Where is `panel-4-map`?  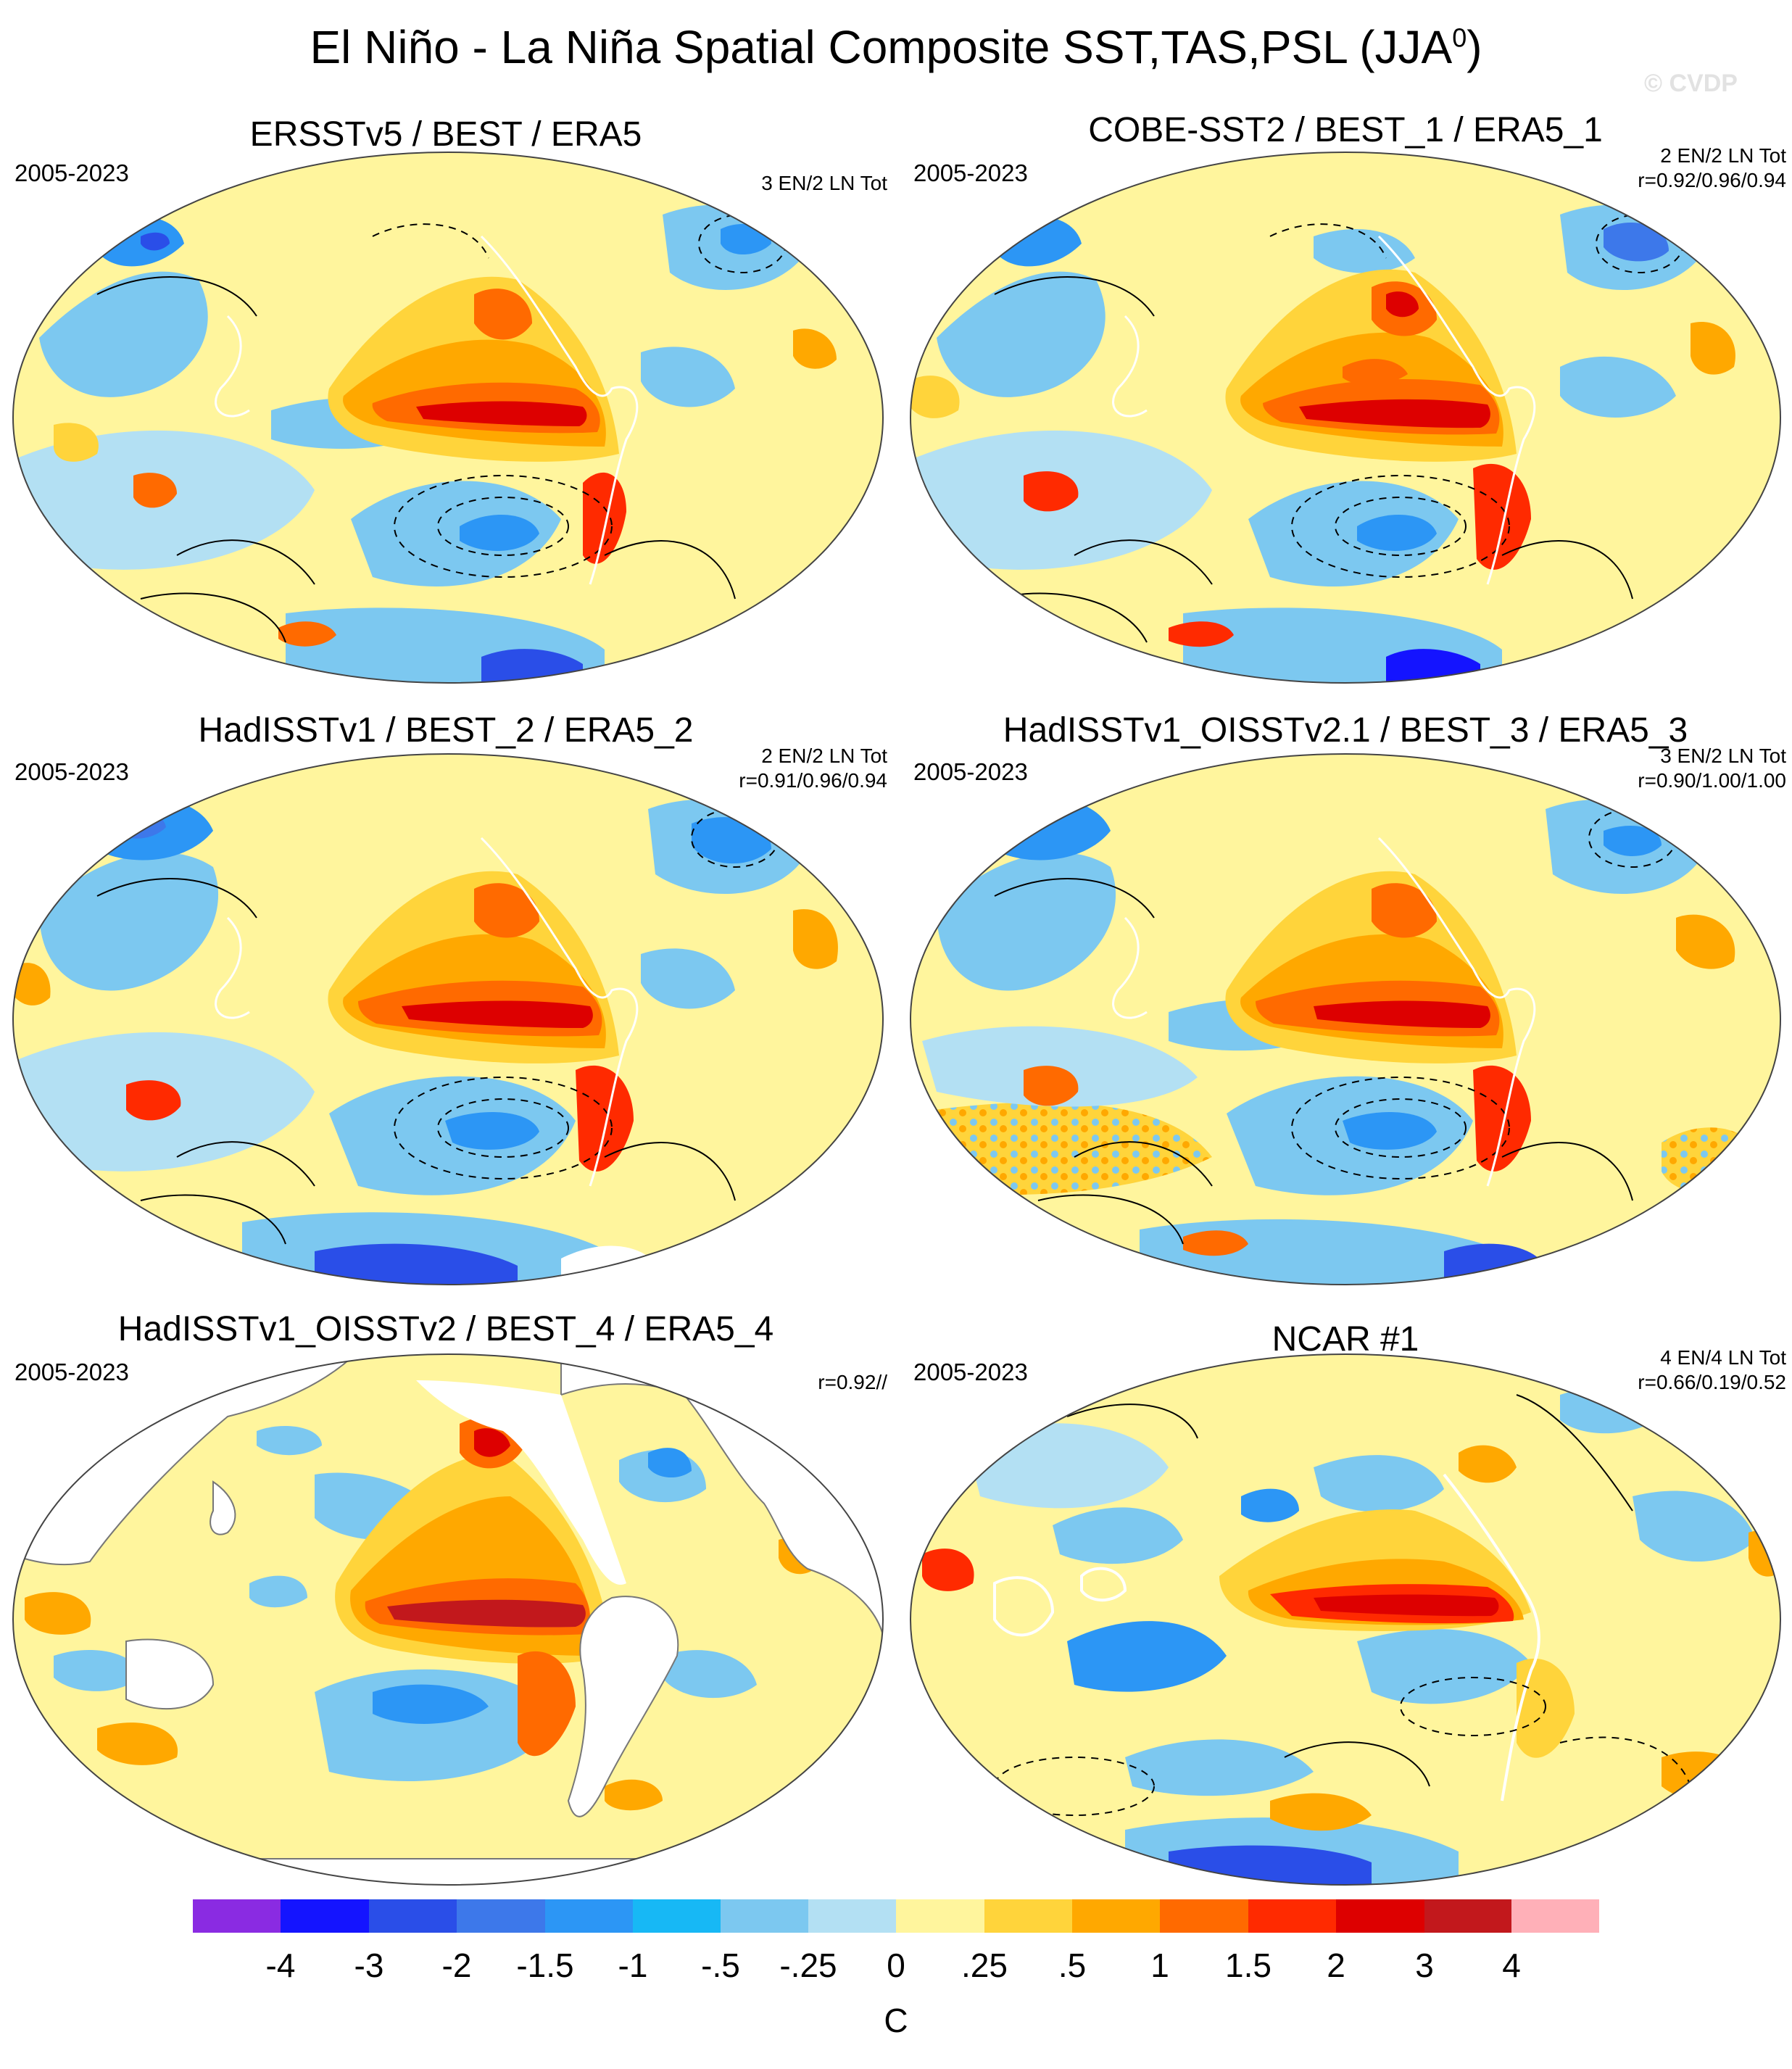 panel-4-map is located at coordinates (1346, 1019).